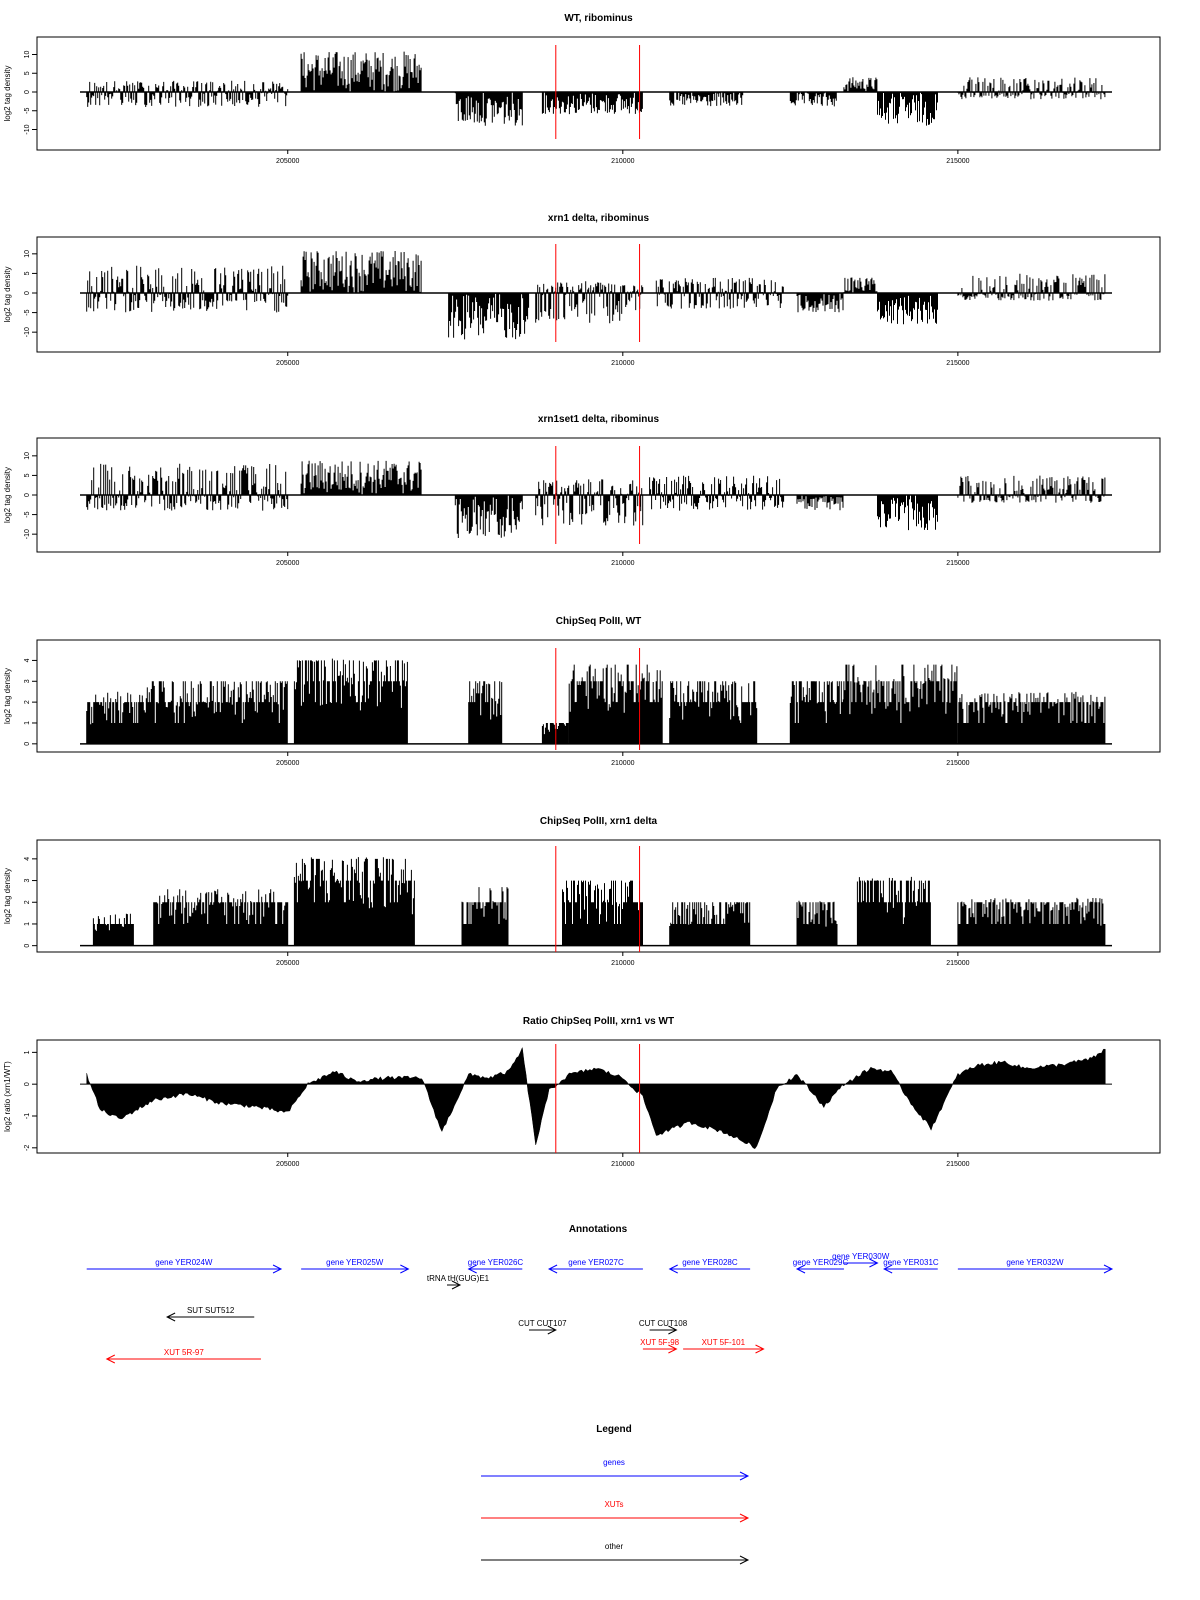 The image size is (1200, 1600). Describe the element at coordinates (211, 1310) in the screenshot. I see `feature-label: SUT SUT512` at that location.